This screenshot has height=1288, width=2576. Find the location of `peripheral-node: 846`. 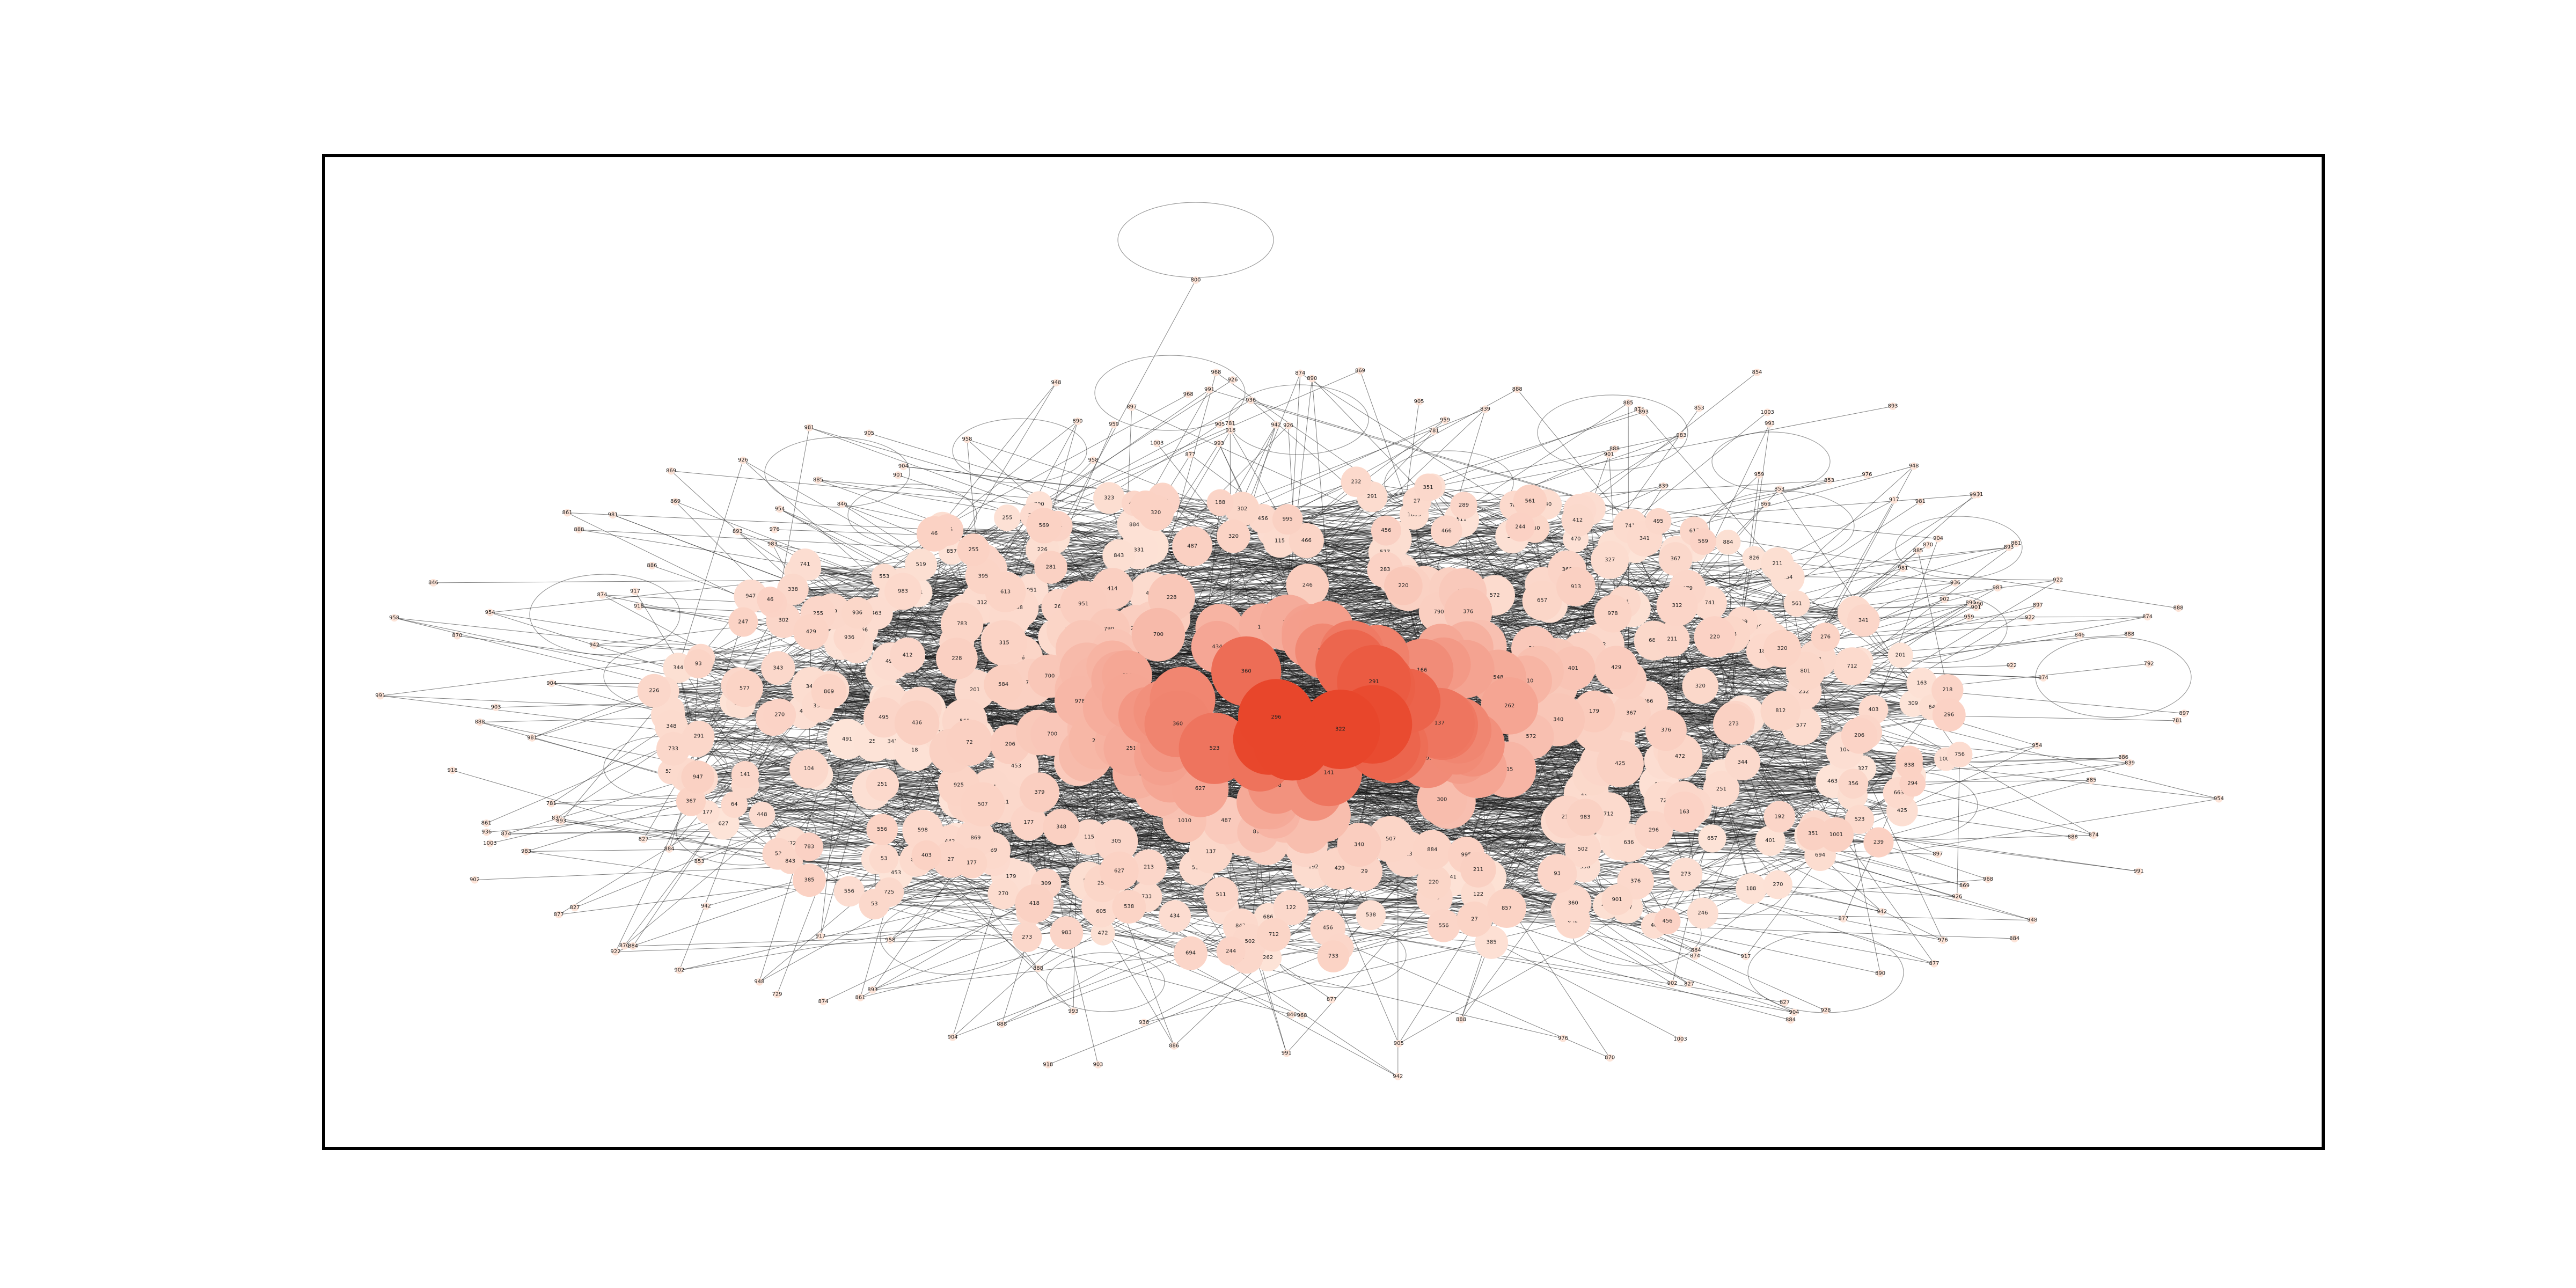

peripheral-node: 846 is located at coordinates (433, 583).